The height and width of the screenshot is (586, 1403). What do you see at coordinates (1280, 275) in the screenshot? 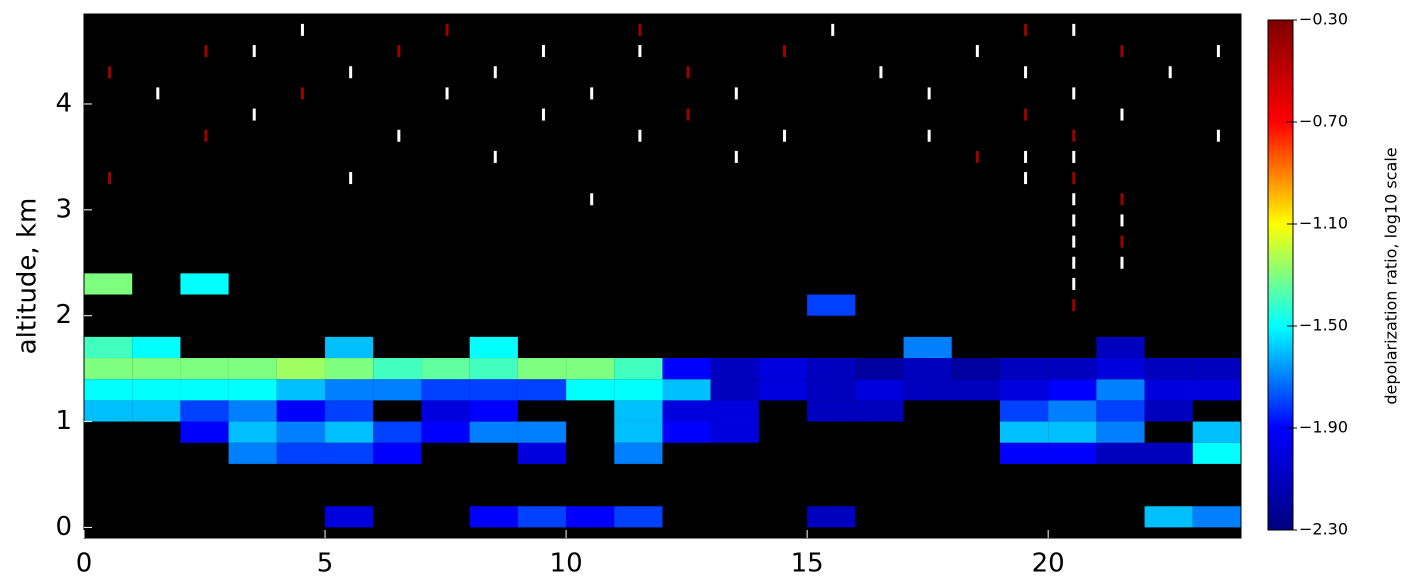
I see `colorbar` at bounding box center [1280, 275].